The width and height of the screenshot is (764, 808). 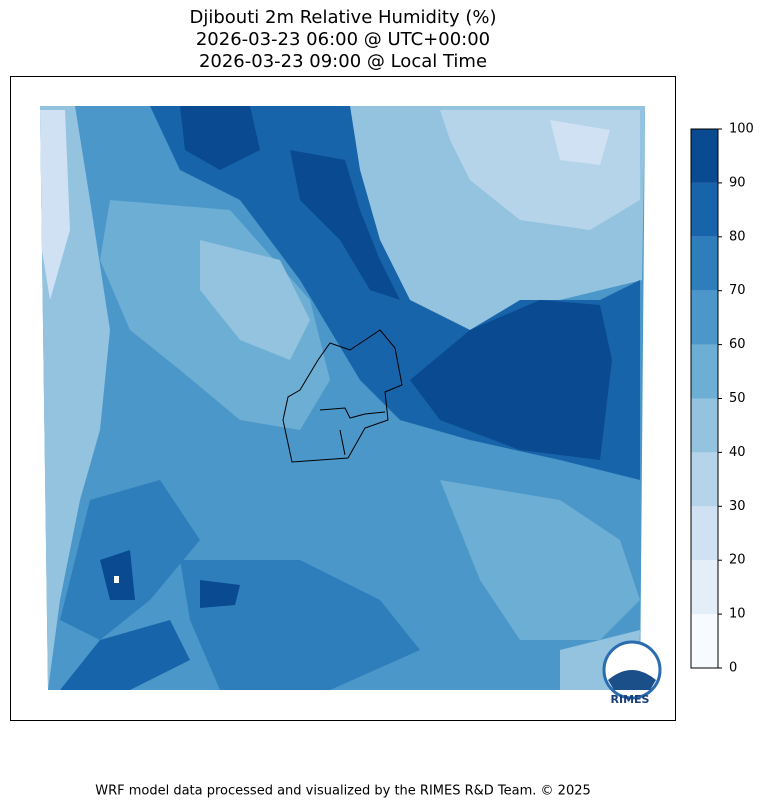 What do you see at coordinates (737, 452) in the screenshot?
I see `colorbar-tick-label: 40` at bounding box center [737, 452].